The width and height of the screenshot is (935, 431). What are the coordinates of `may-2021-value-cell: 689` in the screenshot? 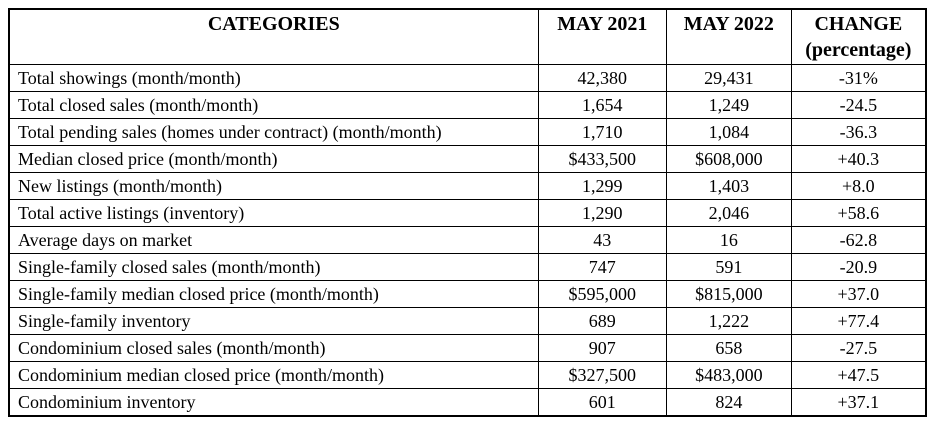 It's located at (602, 321).